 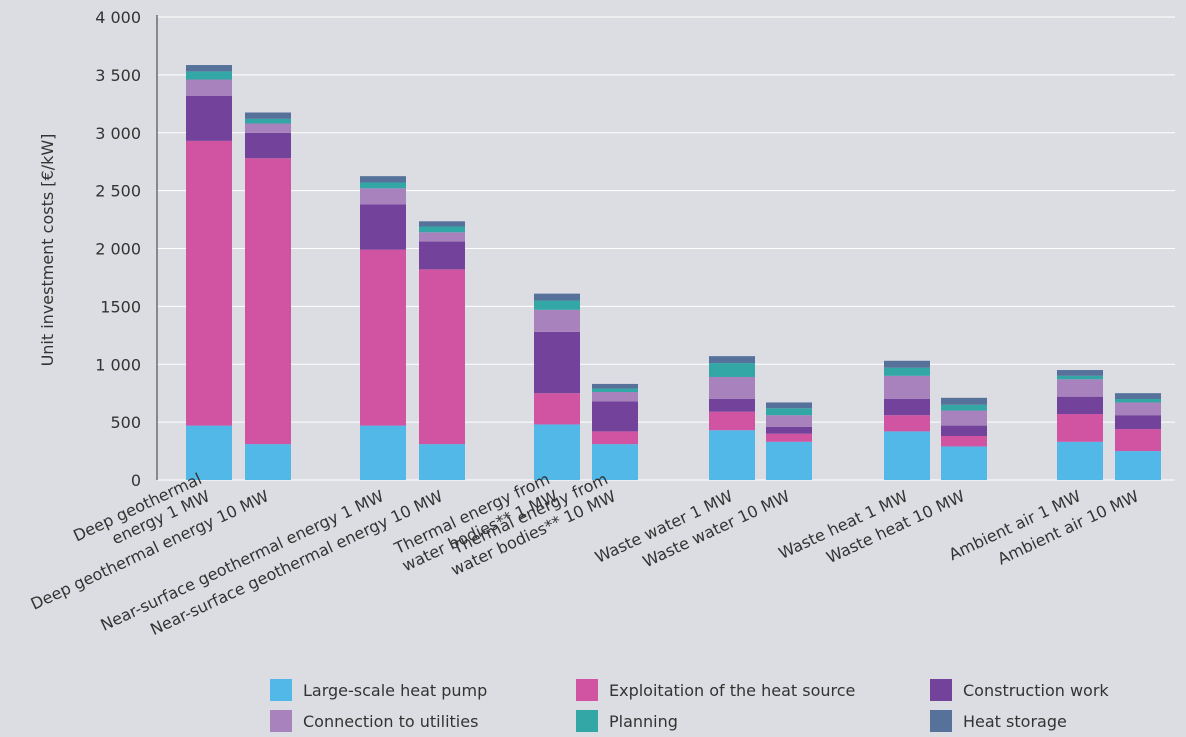 I want to click on bar-segment: Exploitation of the heat source: 240, so click(x=1080, y=428).